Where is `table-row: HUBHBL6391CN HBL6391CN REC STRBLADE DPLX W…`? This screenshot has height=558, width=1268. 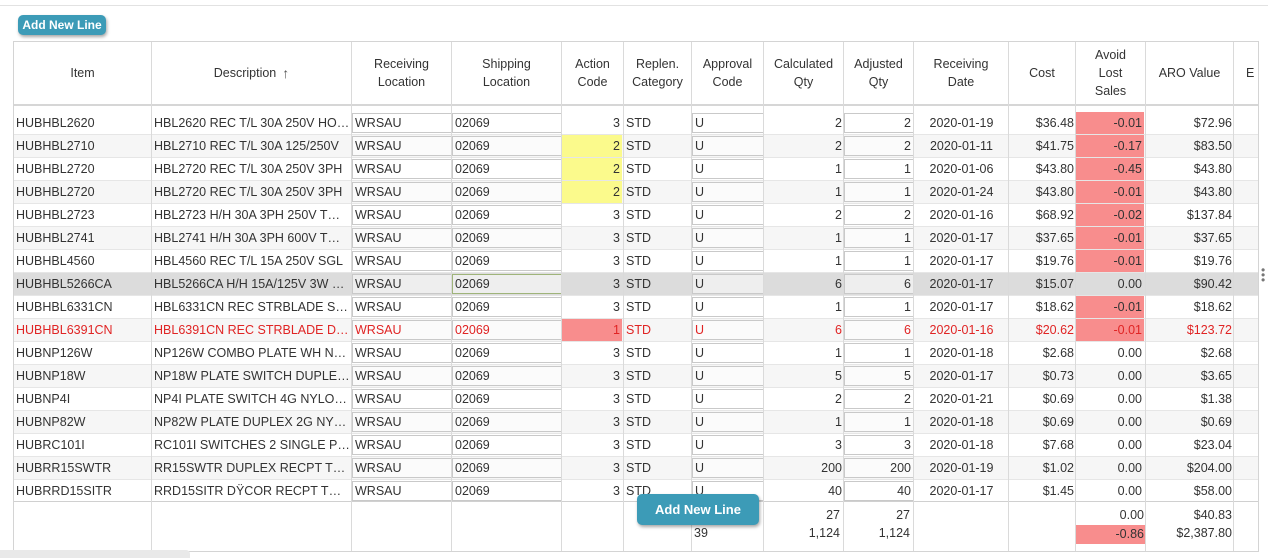 table-row: HUBHBL6391CN HBL6391CN REC STRBLADE DPLX W… is located at coordinates (636, 330).